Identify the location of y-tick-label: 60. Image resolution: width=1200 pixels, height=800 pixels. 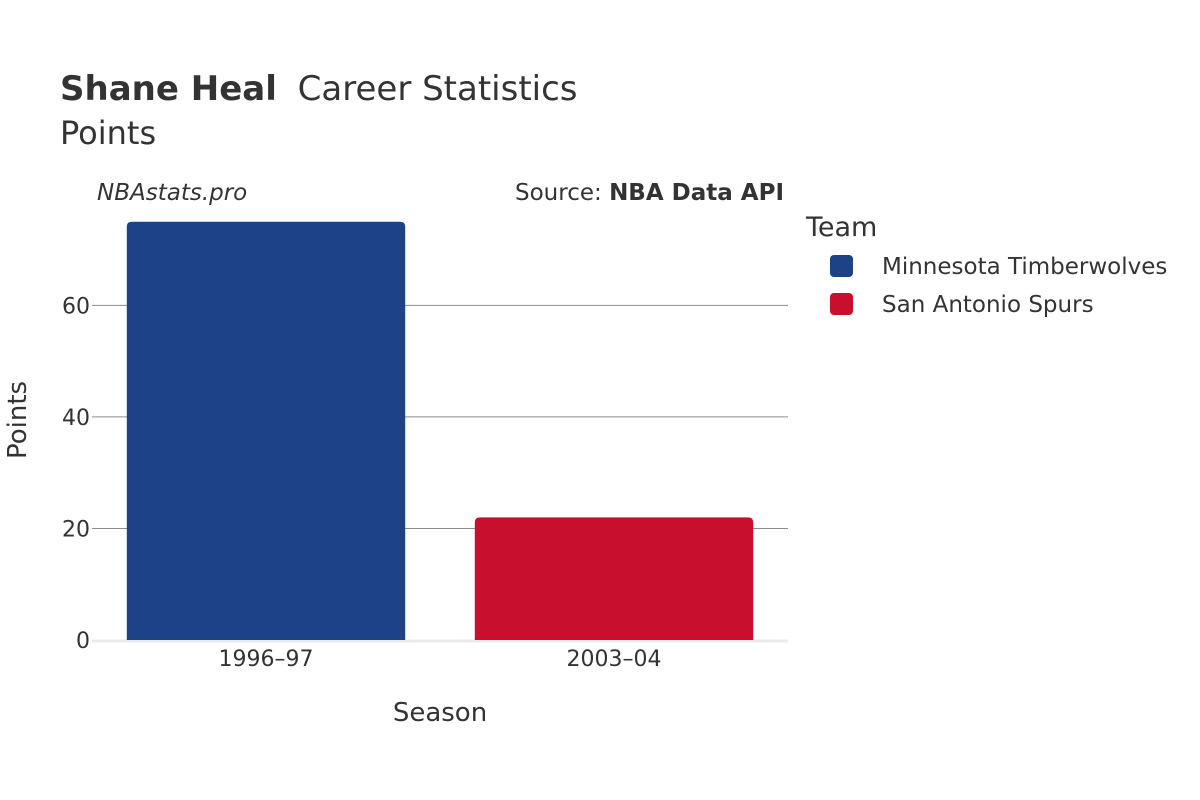
(76, 306).